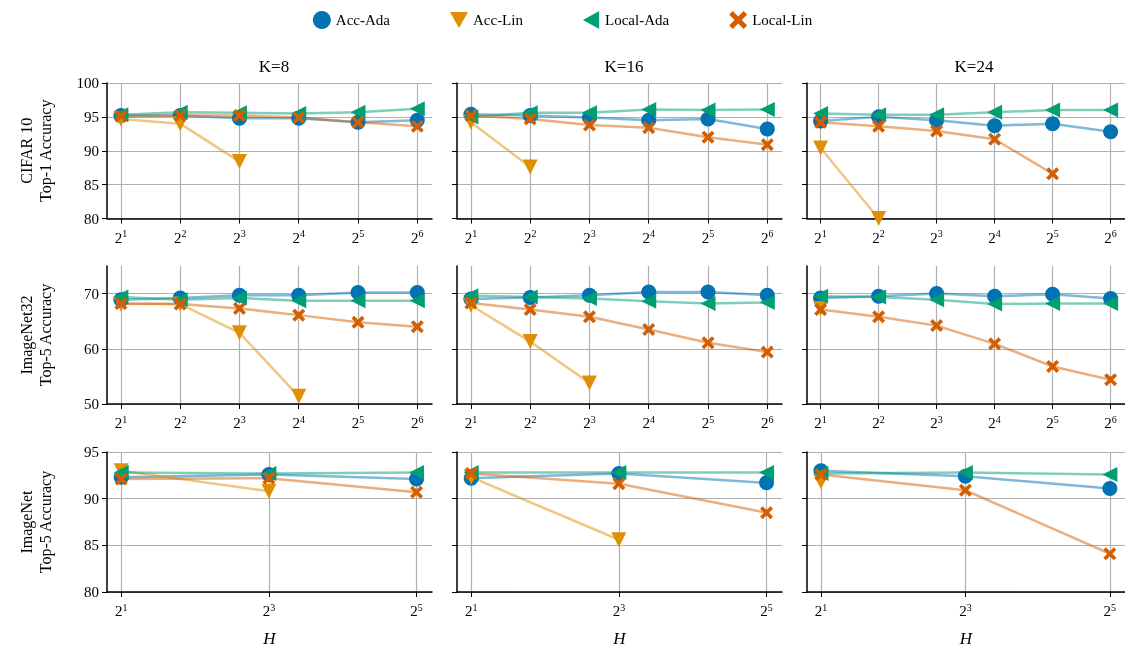  What do you see at coordinates (87, 83) in the screenshot?
I see `y-tick-label: 100` at bounding box center [87, 83].